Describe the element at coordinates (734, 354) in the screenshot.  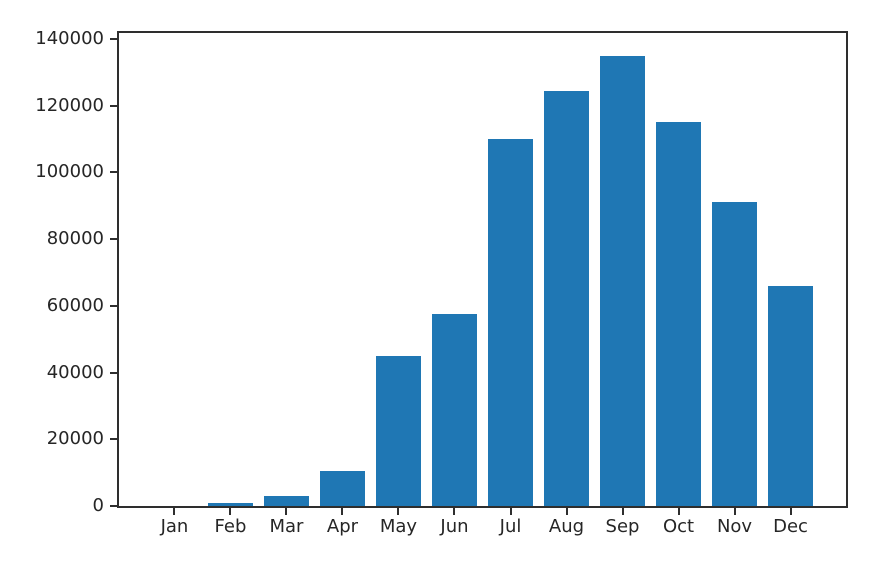
I see `bar-nov` at that location.